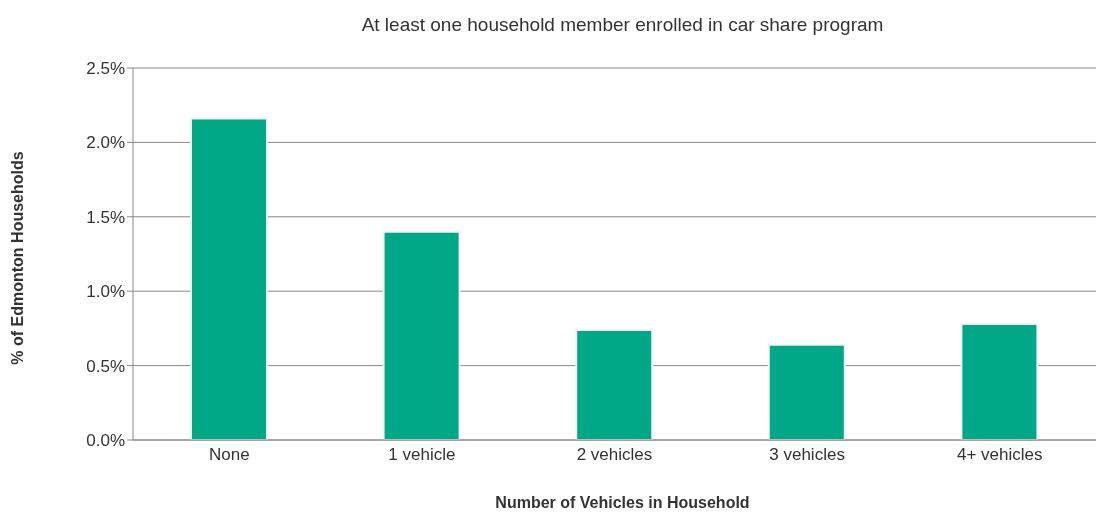 This screenshot has height=529, width=1098. What do you see at coordinates (614, 455) in the screenshot?
I see `x-tick-label: 2 vehicles` at bounding box center [614, 455].